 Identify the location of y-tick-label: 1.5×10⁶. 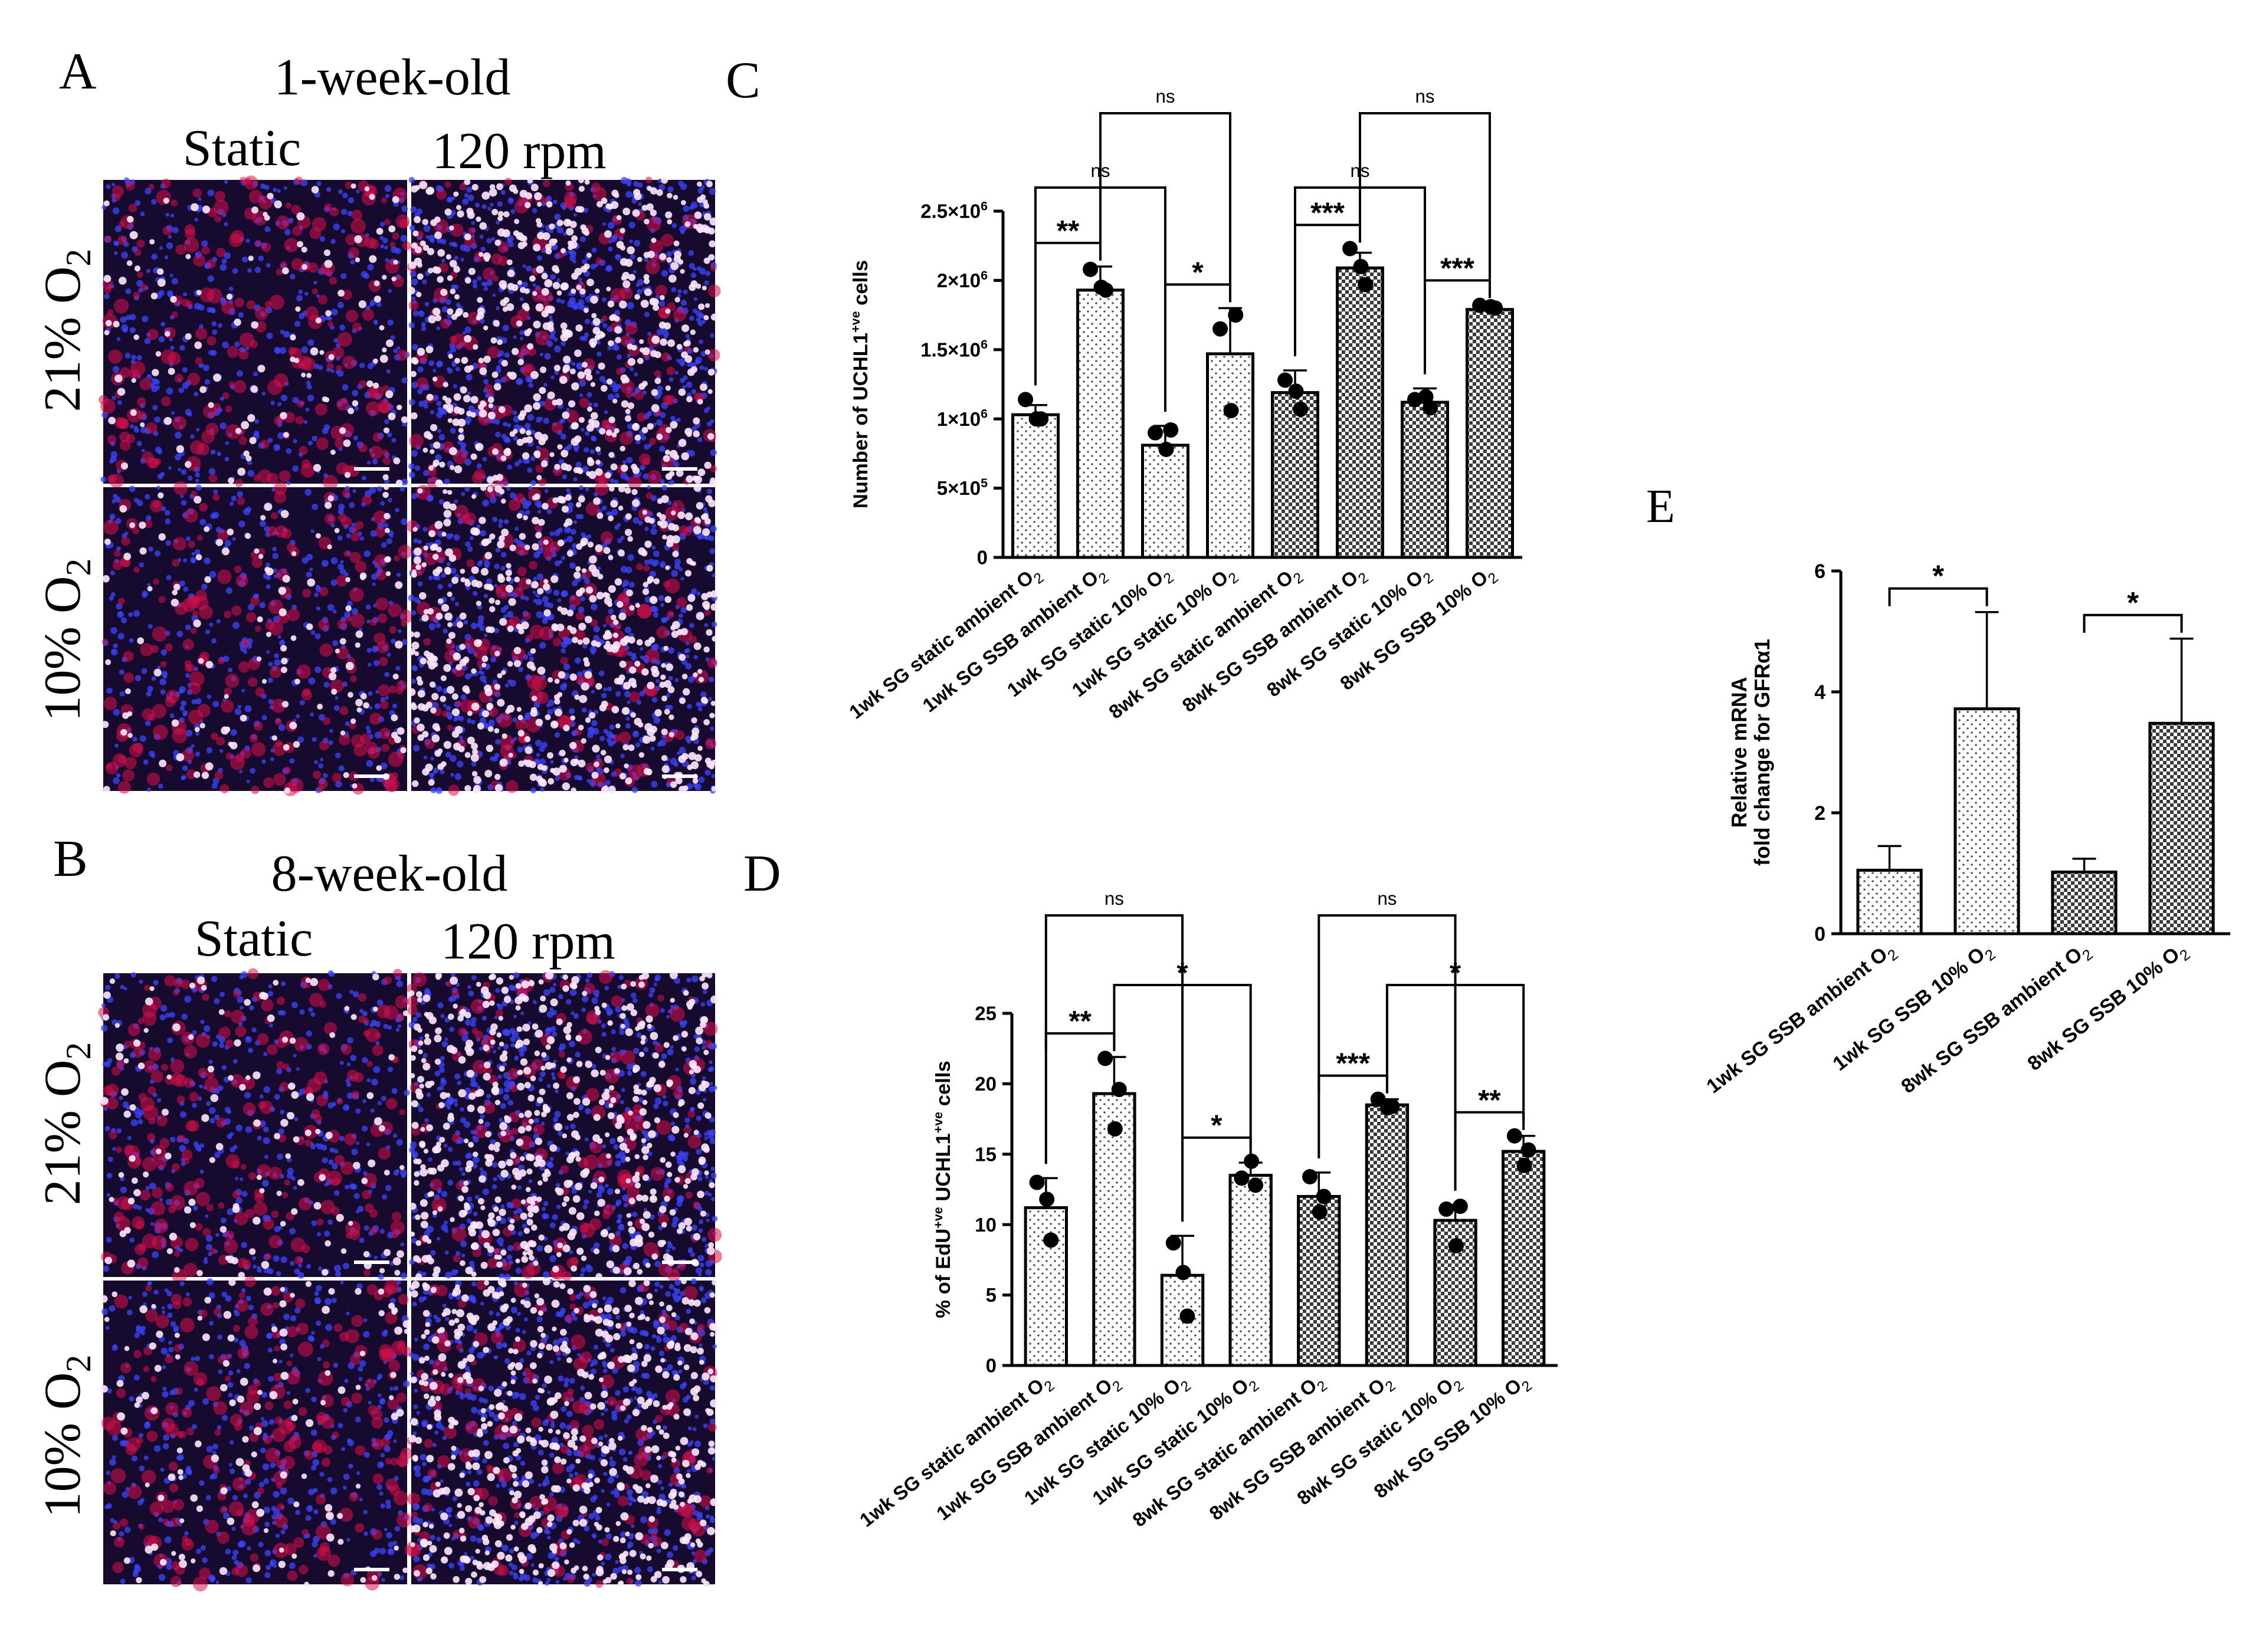
(954, 349).